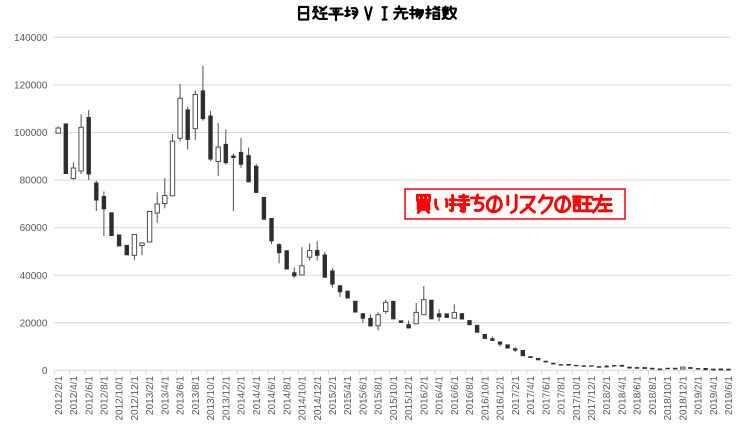 This screenshot has width=750, height=438. What do you see at coordinates (59, 395) in the screenshot?
I see `svg-text: 2012/2/1` at bounding box center [59, 395].